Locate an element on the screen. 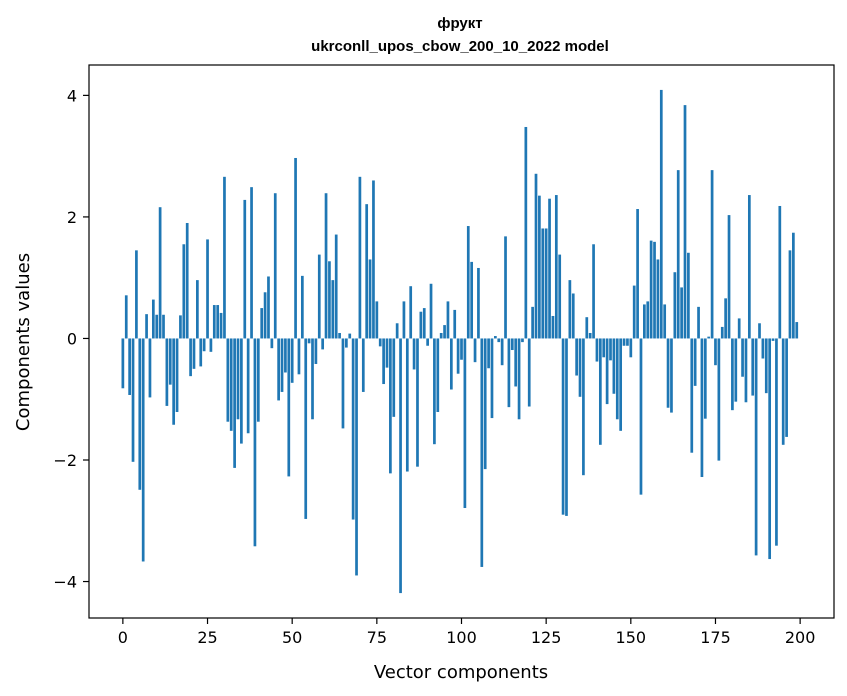 Image resolution: width=847 pixels, height=696 pixels. x-tick-label: 25 is located at coordinates (207, 637).